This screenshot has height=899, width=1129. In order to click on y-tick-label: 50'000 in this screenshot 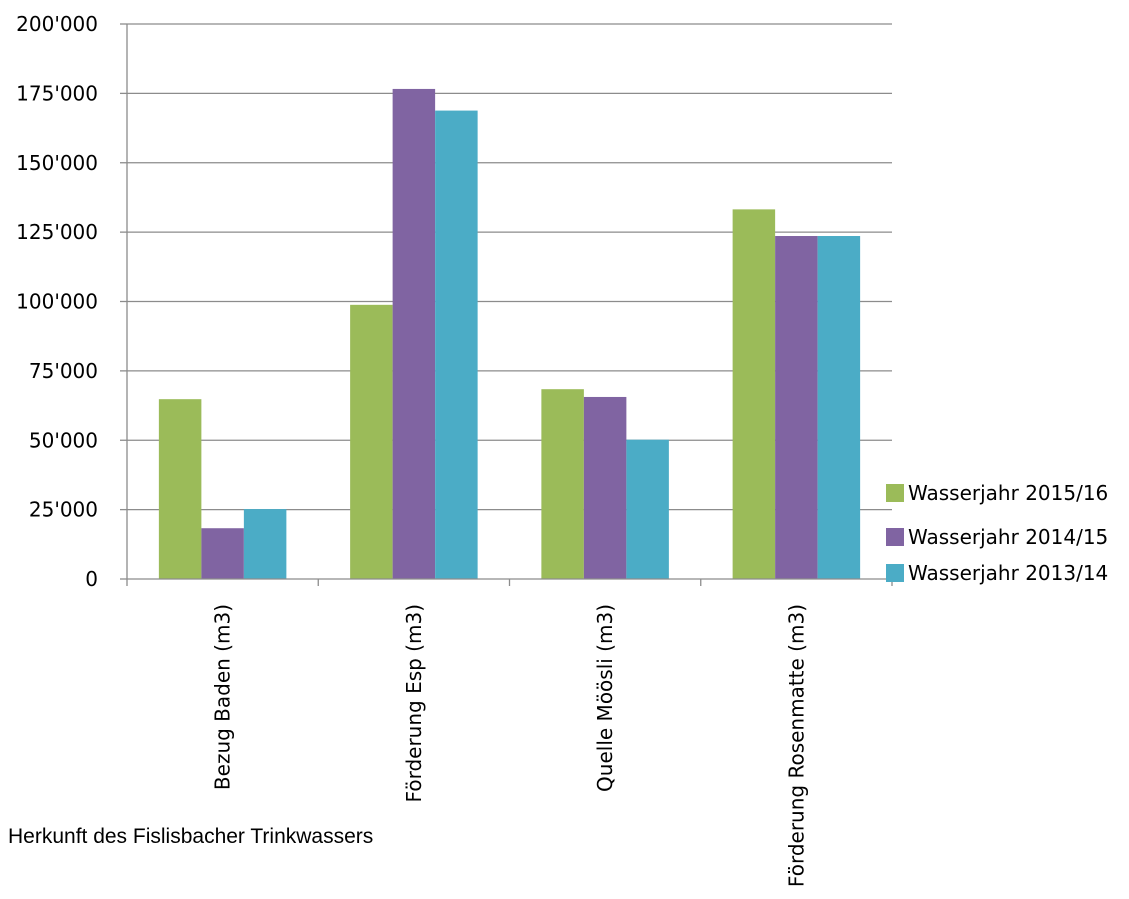, I will do `click(63, 440)`.